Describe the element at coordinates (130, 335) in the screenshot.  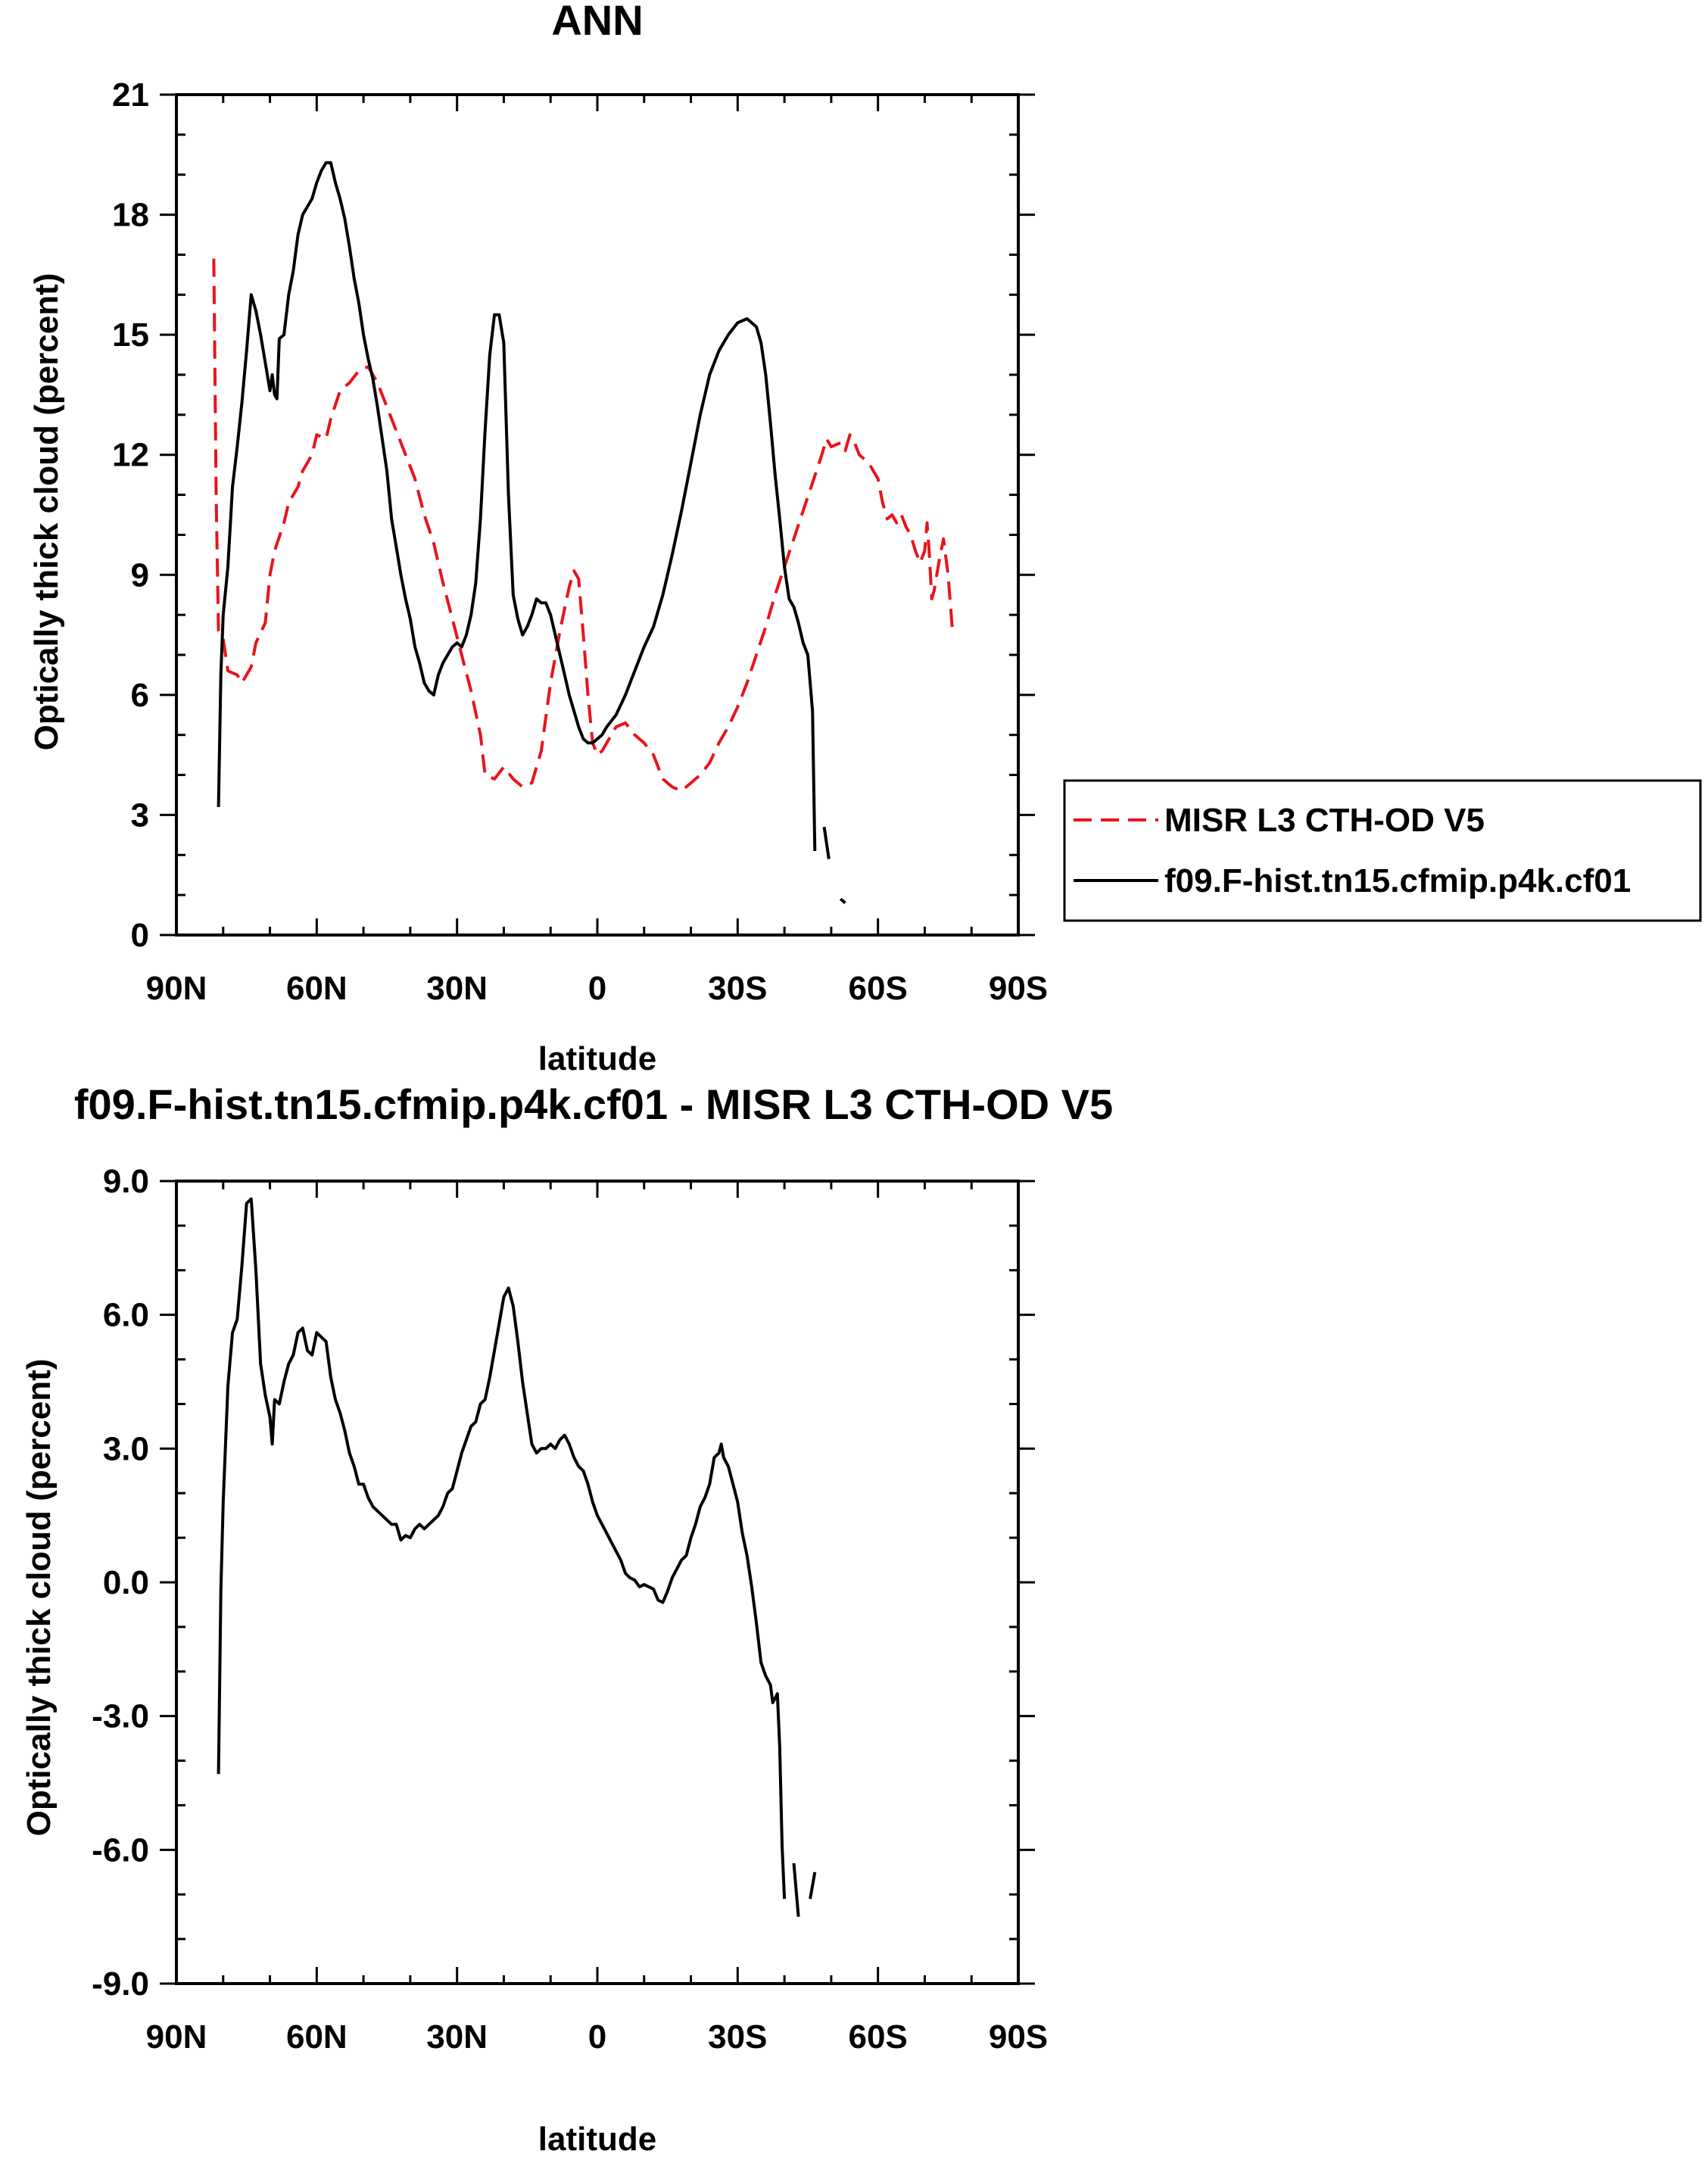
I see `y-tick-label: 15` at that location.